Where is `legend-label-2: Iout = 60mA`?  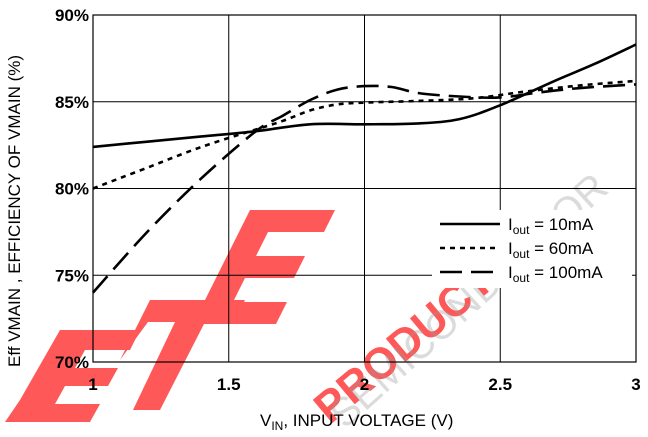 legend-label-2: Iout = 60mA is located at coordinates (551, 250).